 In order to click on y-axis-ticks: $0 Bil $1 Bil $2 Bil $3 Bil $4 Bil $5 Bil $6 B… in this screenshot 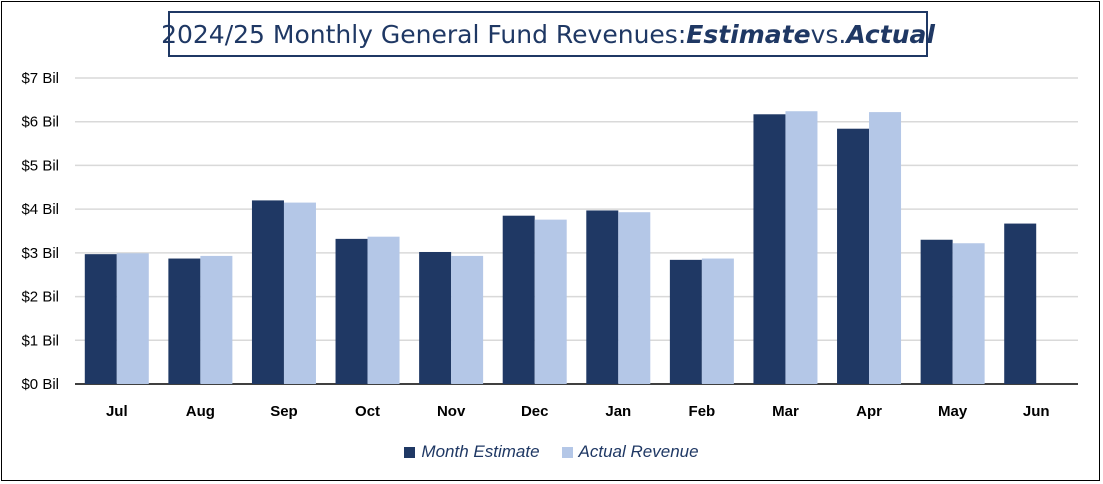, I will do `click(40, 231)`.